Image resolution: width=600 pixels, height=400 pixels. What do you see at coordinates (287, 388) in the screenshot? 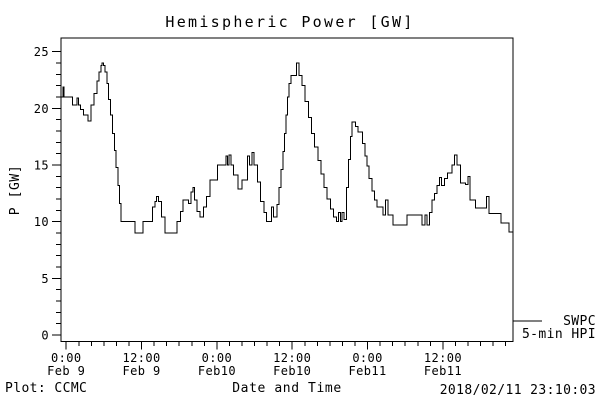
I see `x-axis-label: Date and Time` at bounding box center [287, 388].